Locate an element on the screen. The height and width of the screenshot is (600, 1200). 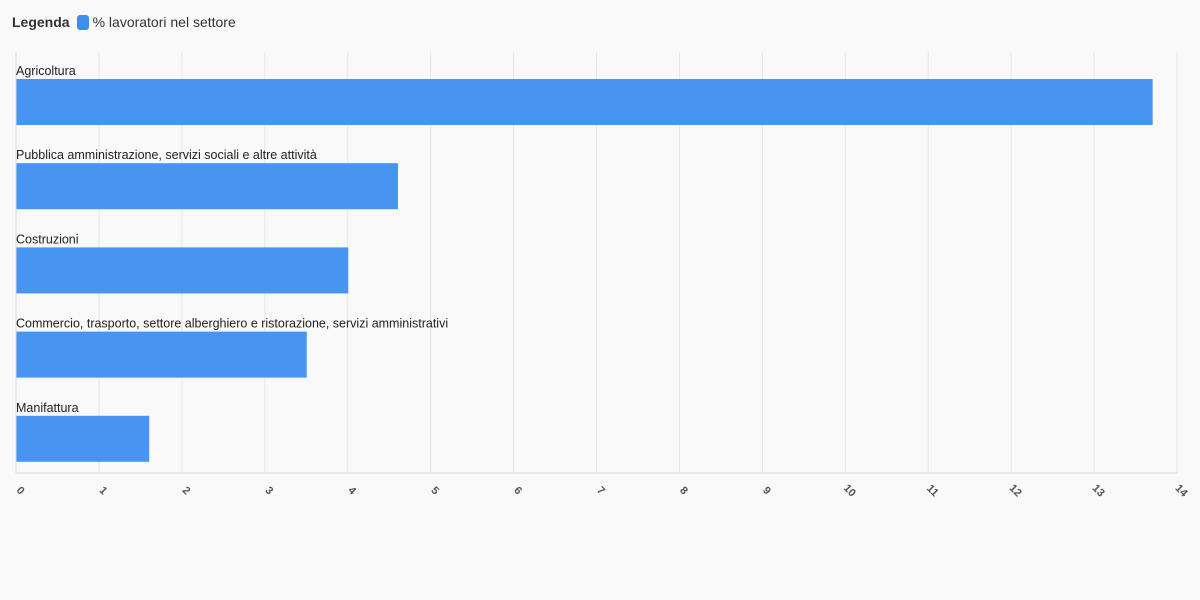
x-tick-label: 3 is located at coordinates (268, 490).